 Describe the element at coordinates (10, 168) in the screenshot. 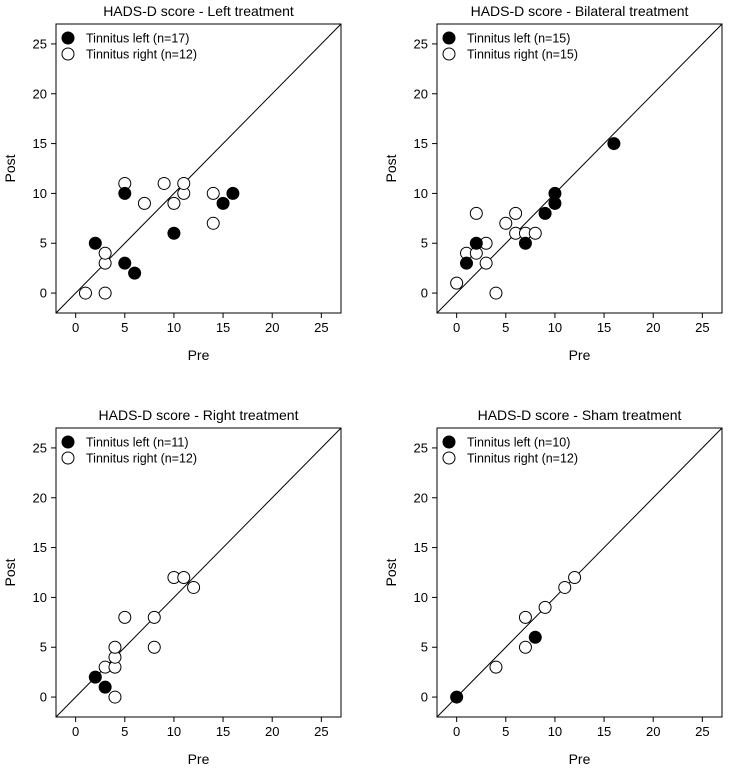

I see `y-axis-label: Post` at that location.